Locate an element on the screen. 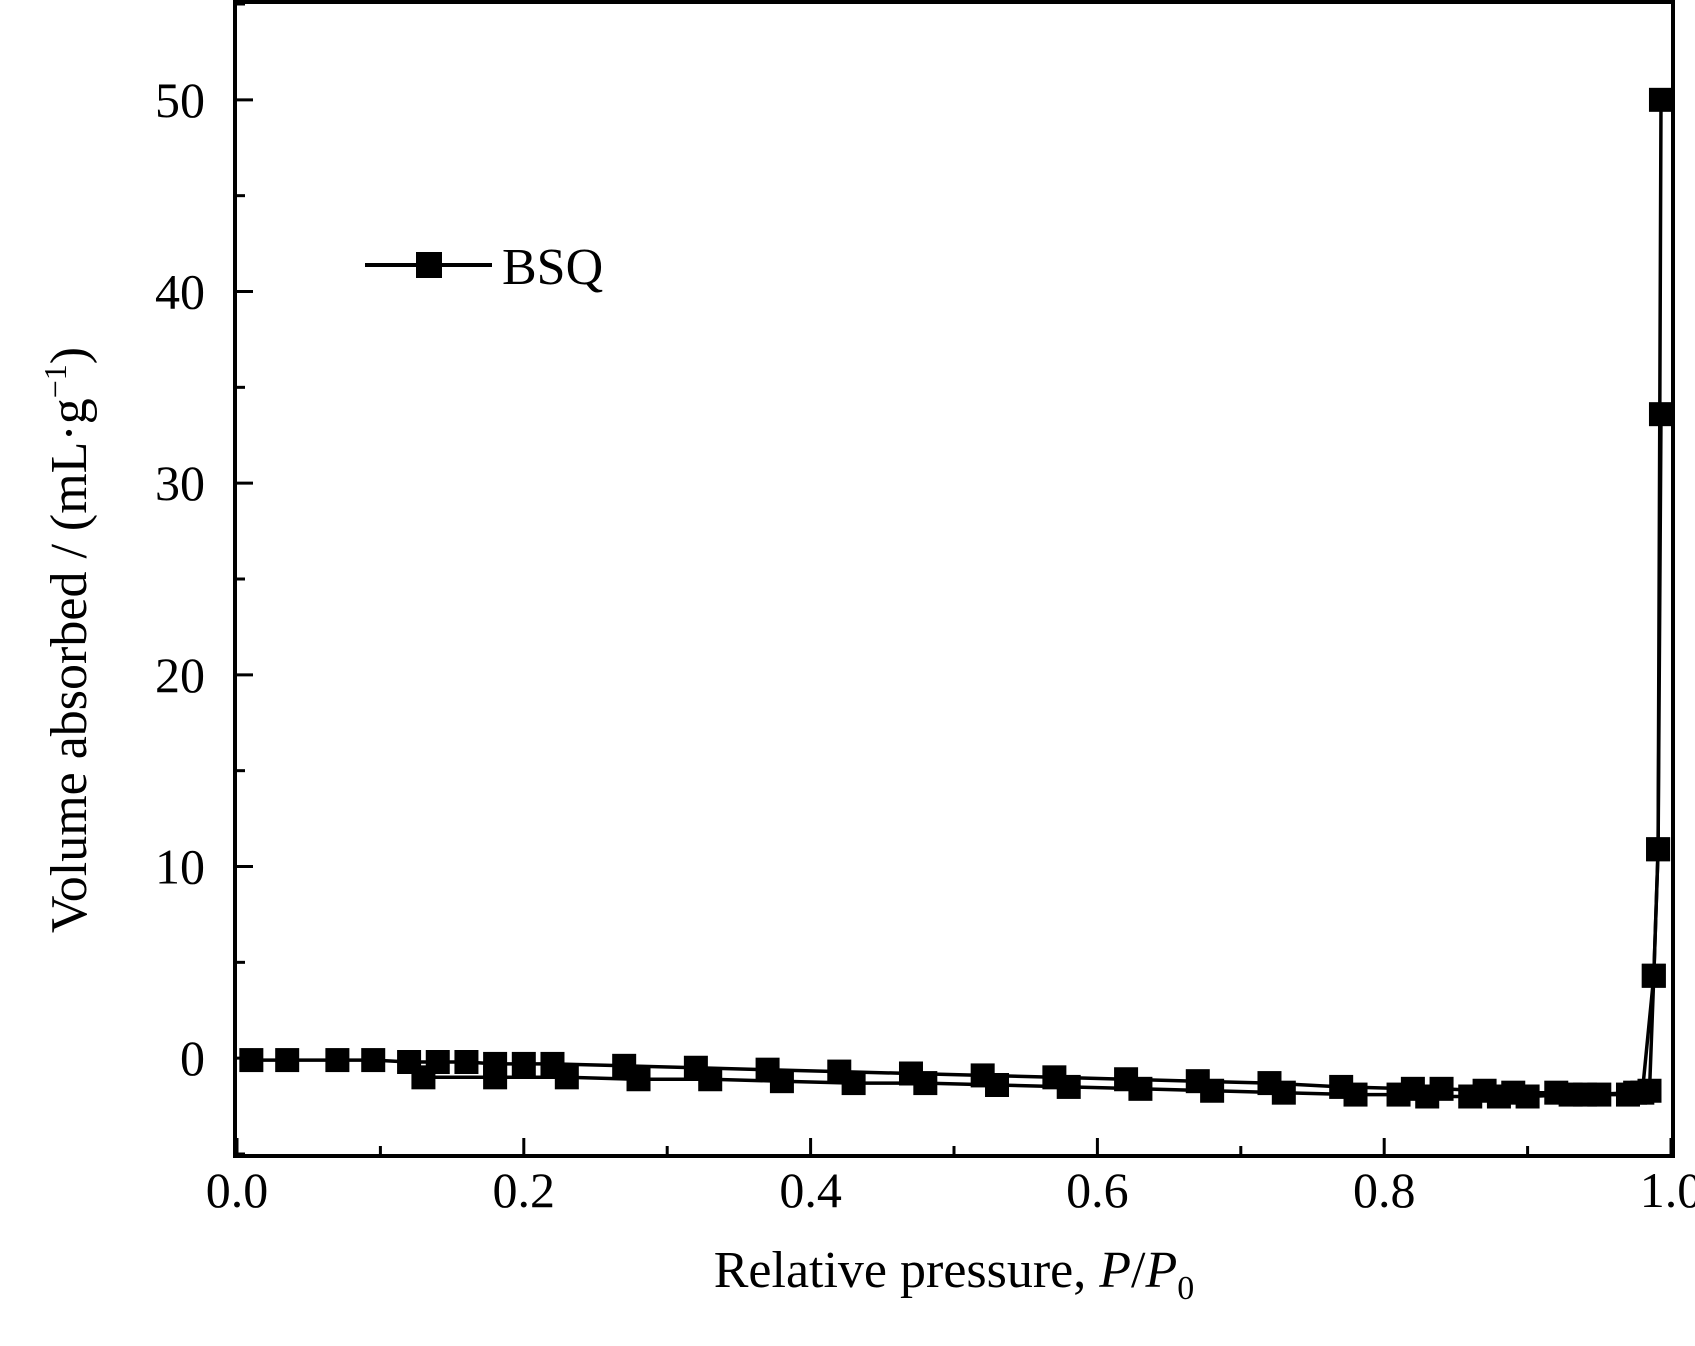 This screenshot has width=1695, height=1346. legend-marker is located at coordinates (429, 265).